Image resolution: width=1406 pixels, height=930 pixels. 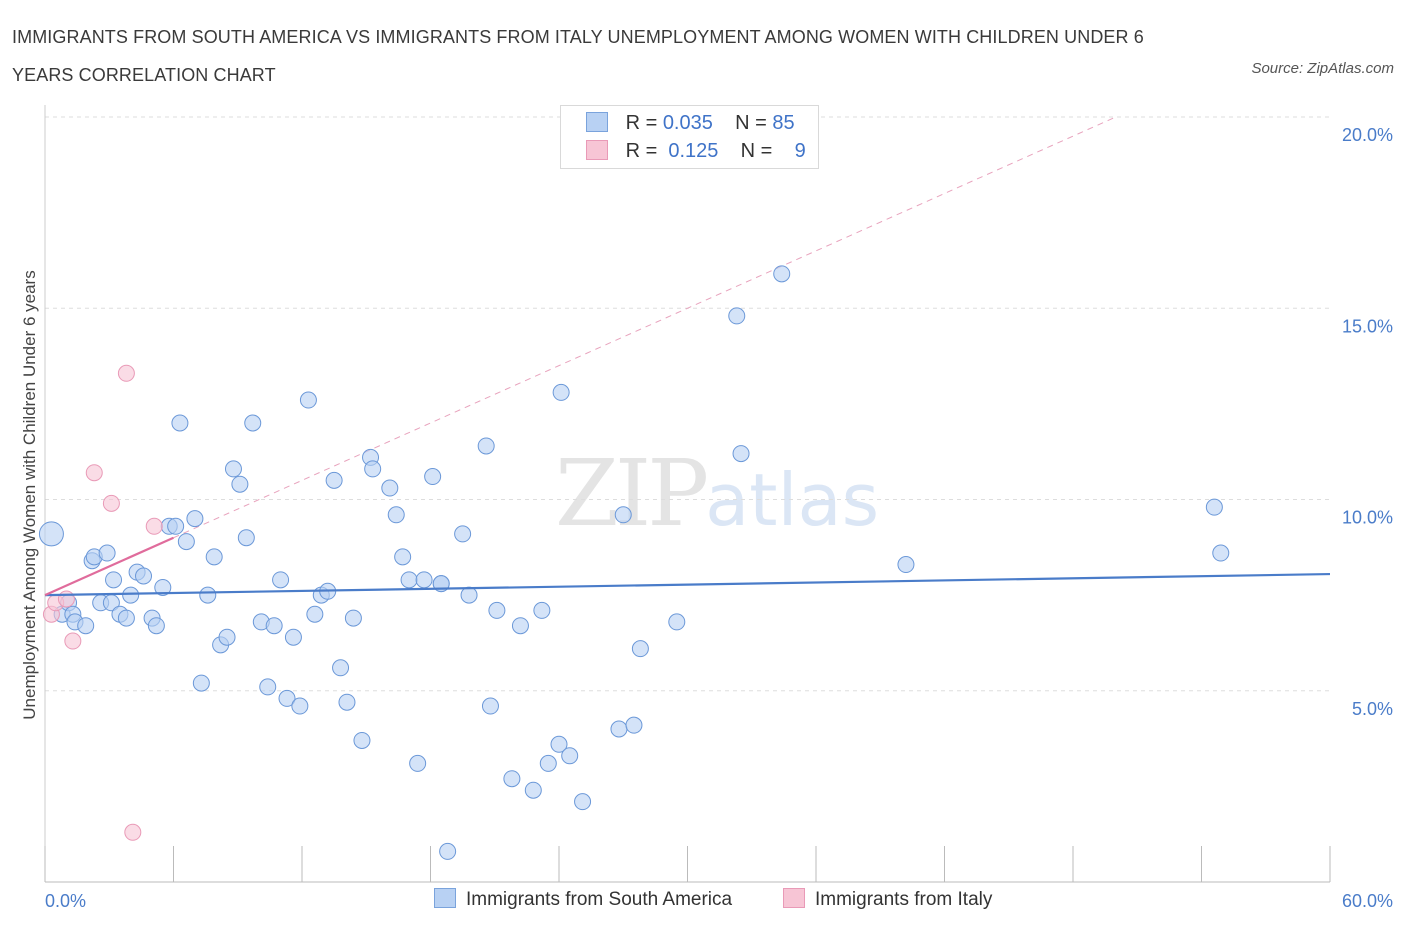 I want to click on y-tick-label: 20.0%, so click(x=1367, y=135).